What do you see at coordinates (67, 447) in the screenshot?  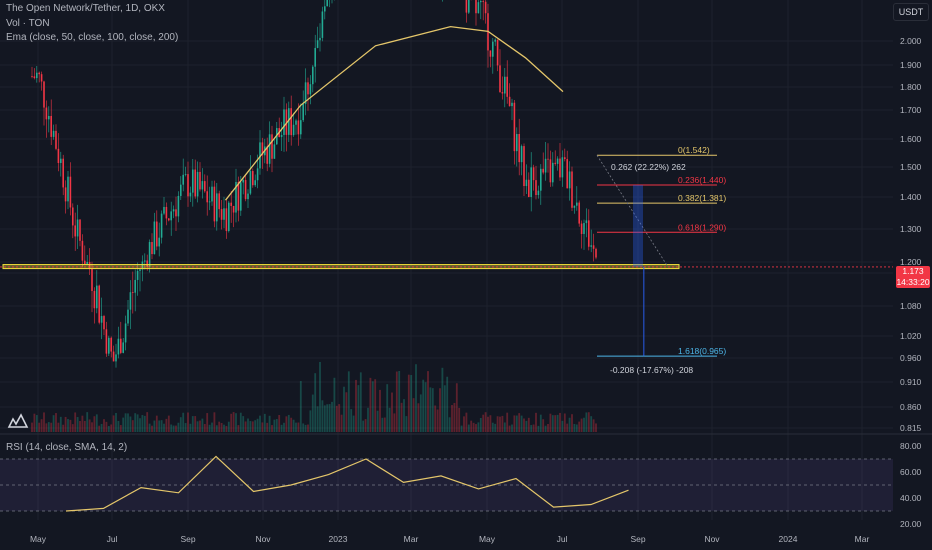 I see `rsi-legend: RSI (14, close, SMA, 14, 2)` at bounding box center [67, 447].